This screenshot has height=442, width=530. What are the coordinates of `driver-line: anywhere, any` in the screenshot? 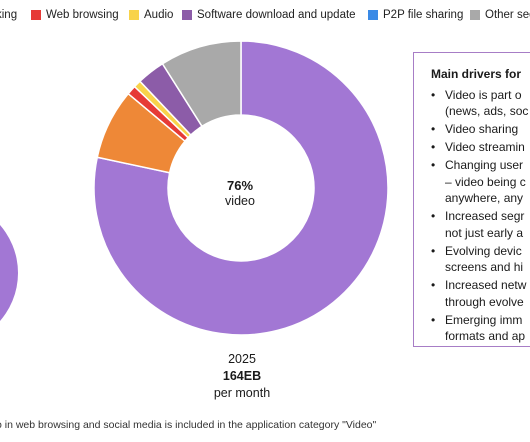 It's located at (484, 198).